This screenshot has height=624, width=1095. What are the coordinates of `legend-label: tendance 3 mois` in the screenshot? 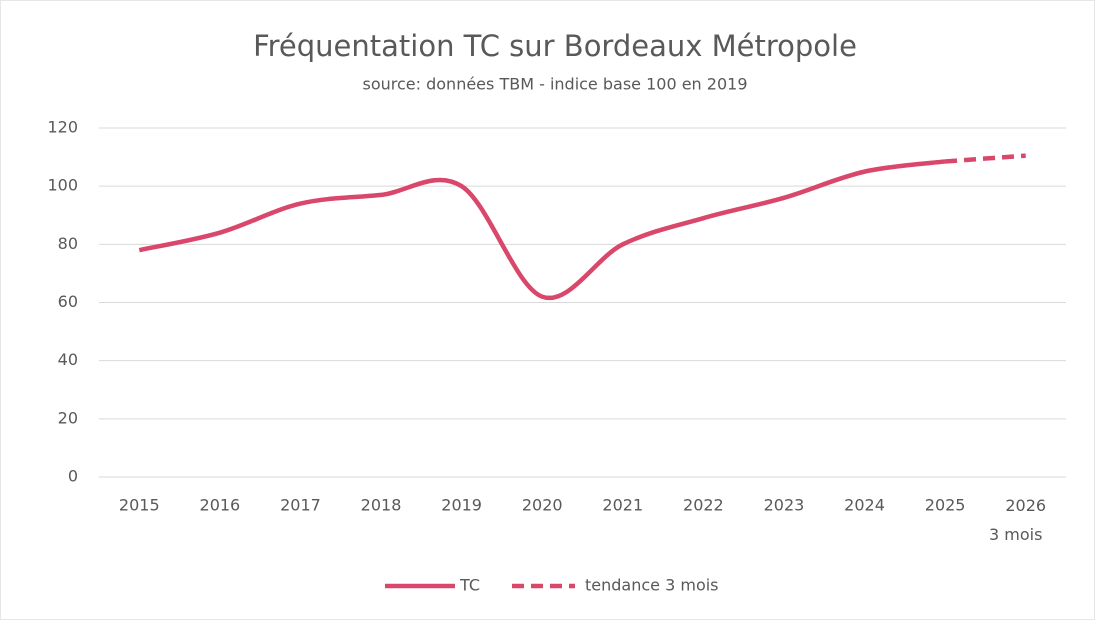 It's located at (652, 585).